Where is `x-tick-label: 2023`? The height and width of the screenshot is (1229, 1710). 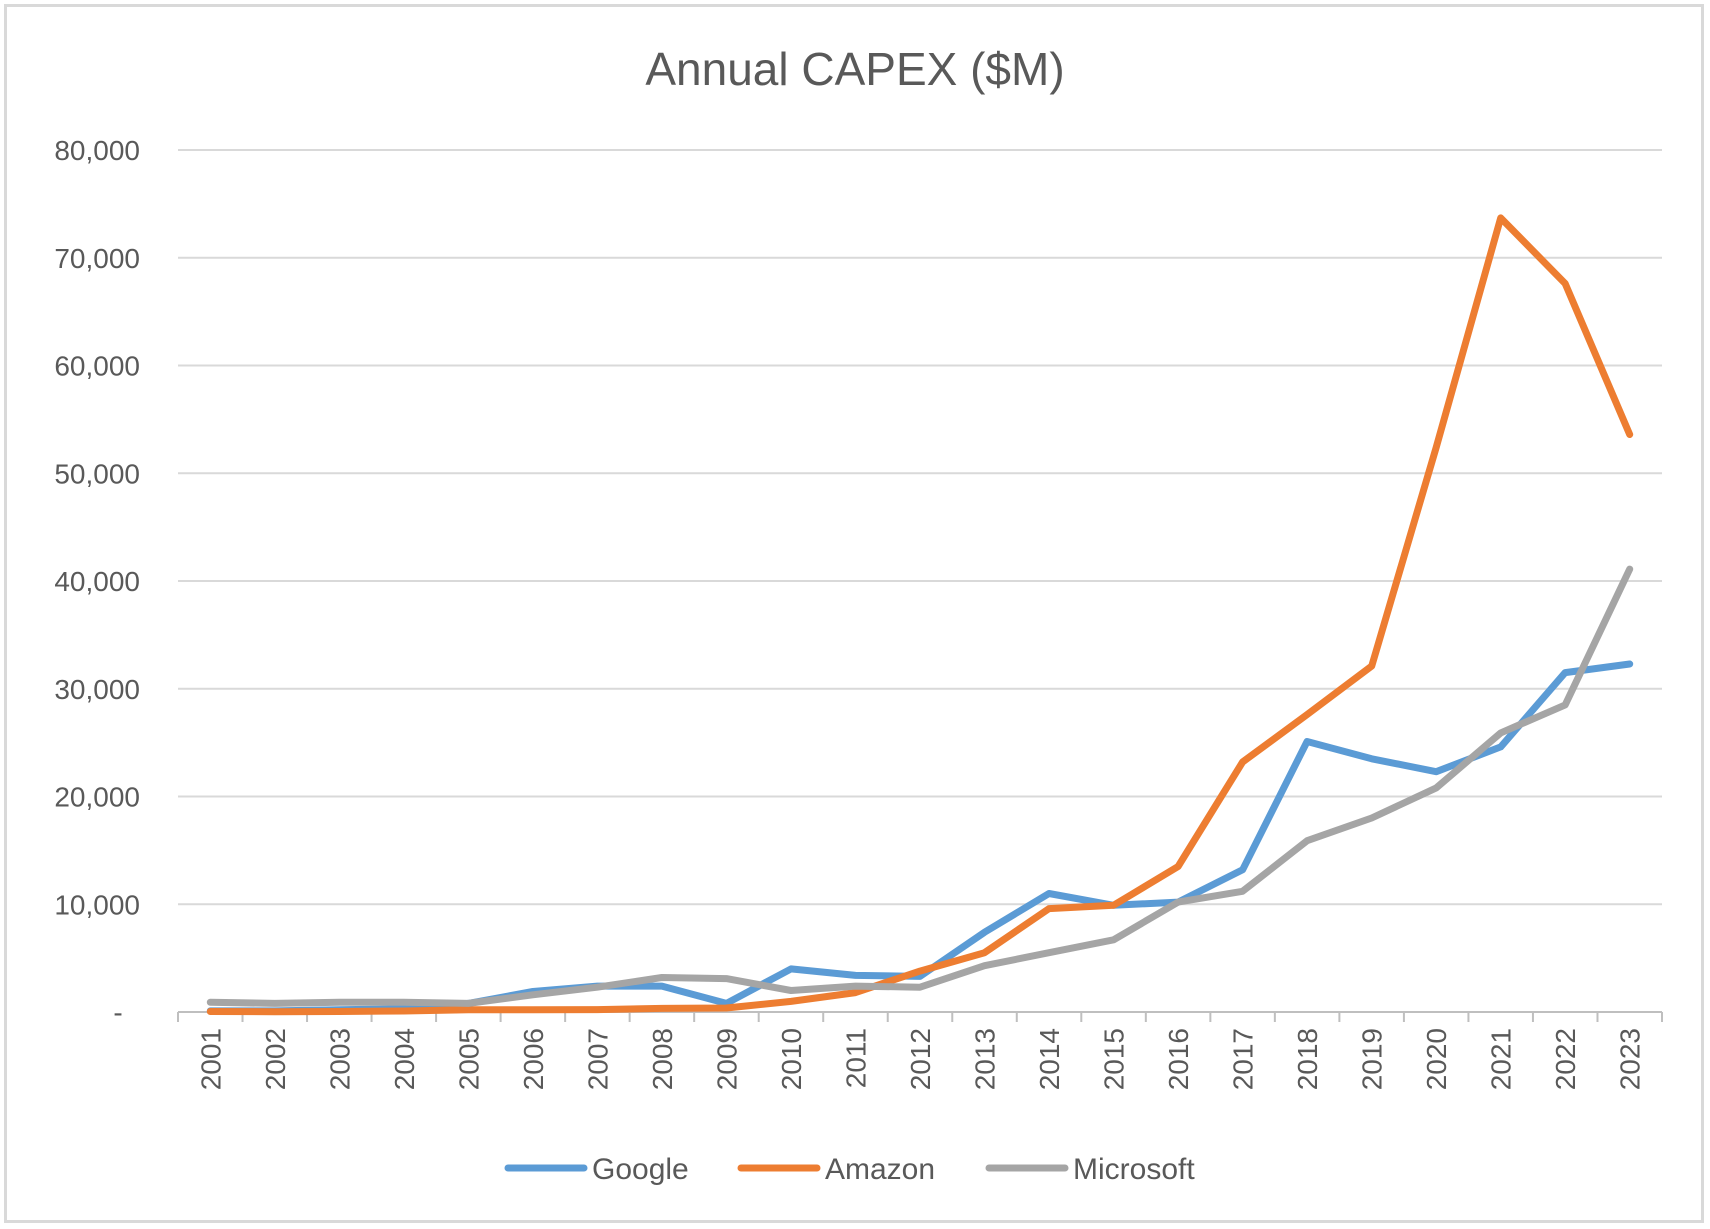 x-tick-label: 2023 is located at coordinates (1630, 1059).